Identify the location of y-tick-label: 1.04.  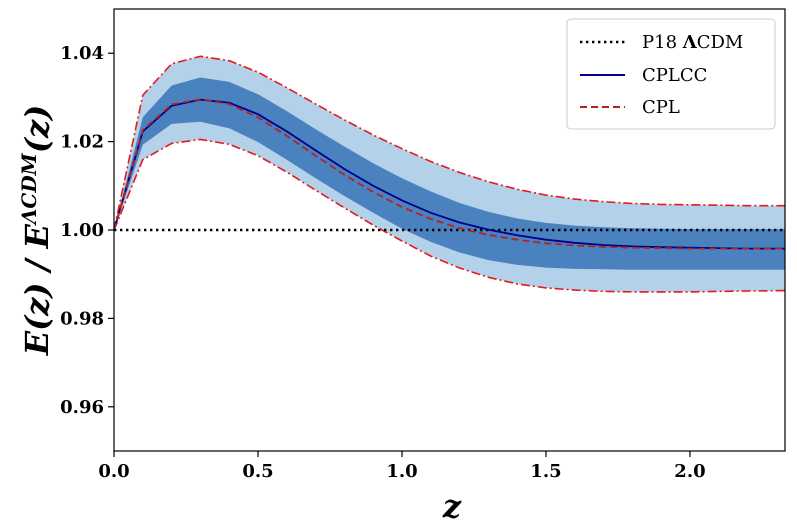
(82, 53).